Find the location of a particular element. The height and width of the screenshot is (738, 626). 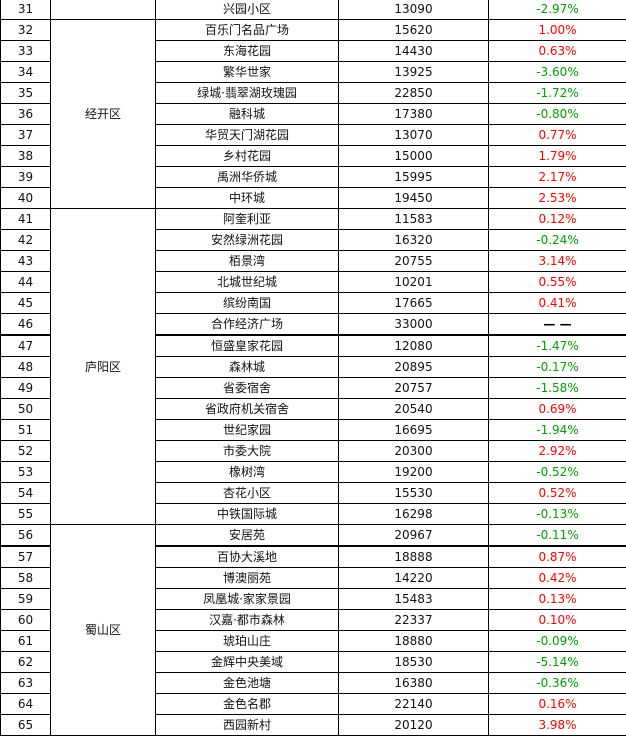

row-number: 39 is located at coordinates (25, 177).